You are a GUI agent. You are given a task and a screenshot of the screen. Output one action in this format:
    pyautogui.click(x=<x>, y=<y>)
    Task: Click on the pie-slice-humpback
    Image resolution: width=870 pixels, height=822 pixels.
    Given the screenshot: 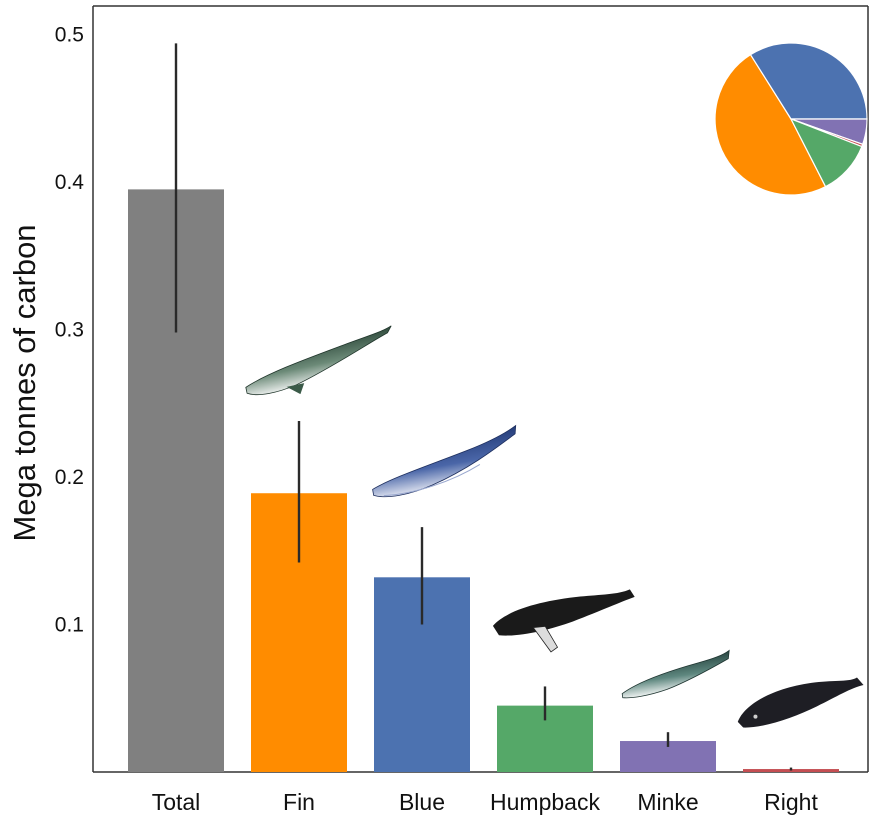 What is the action you would take?
    pyautogui.click(x=826, y=152)
    